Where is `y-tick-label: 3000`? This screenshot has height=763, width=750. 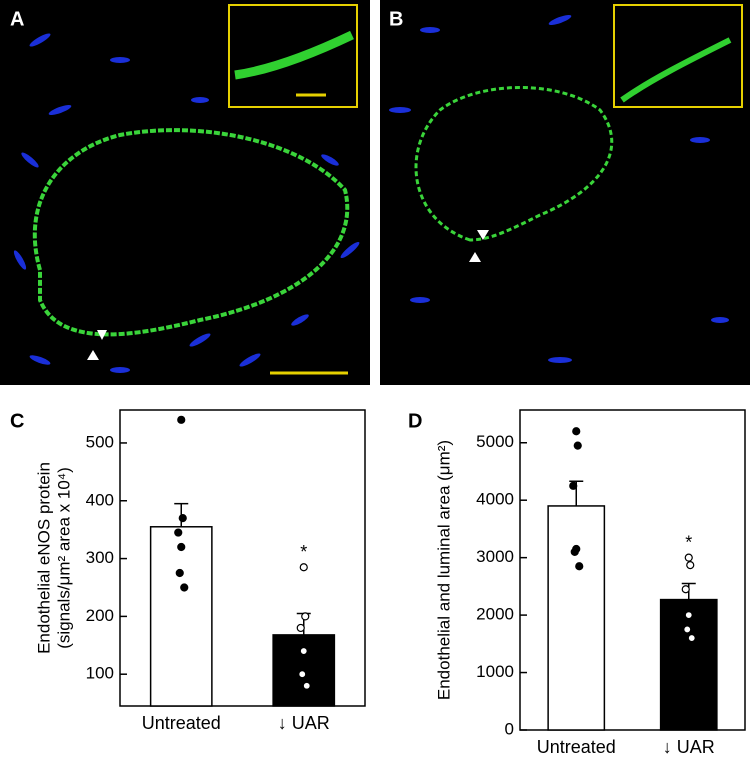 y-tick-label: 3000 is located at coordinates (495, 556).